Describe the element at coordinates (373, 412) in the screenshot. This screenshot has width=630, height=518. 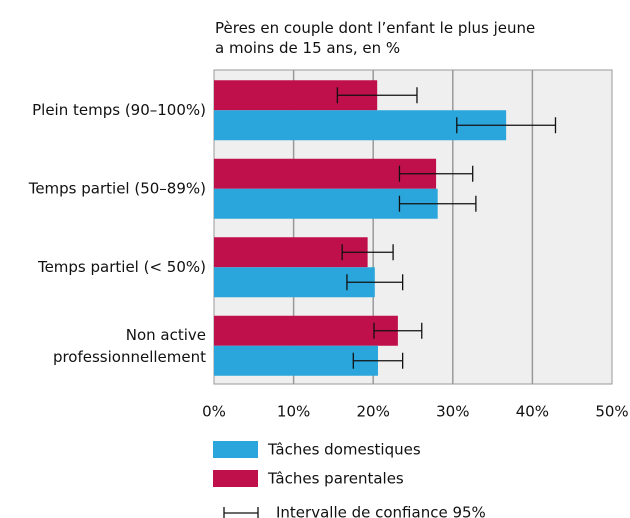
I see `x-tick-label: 20%` at that location.